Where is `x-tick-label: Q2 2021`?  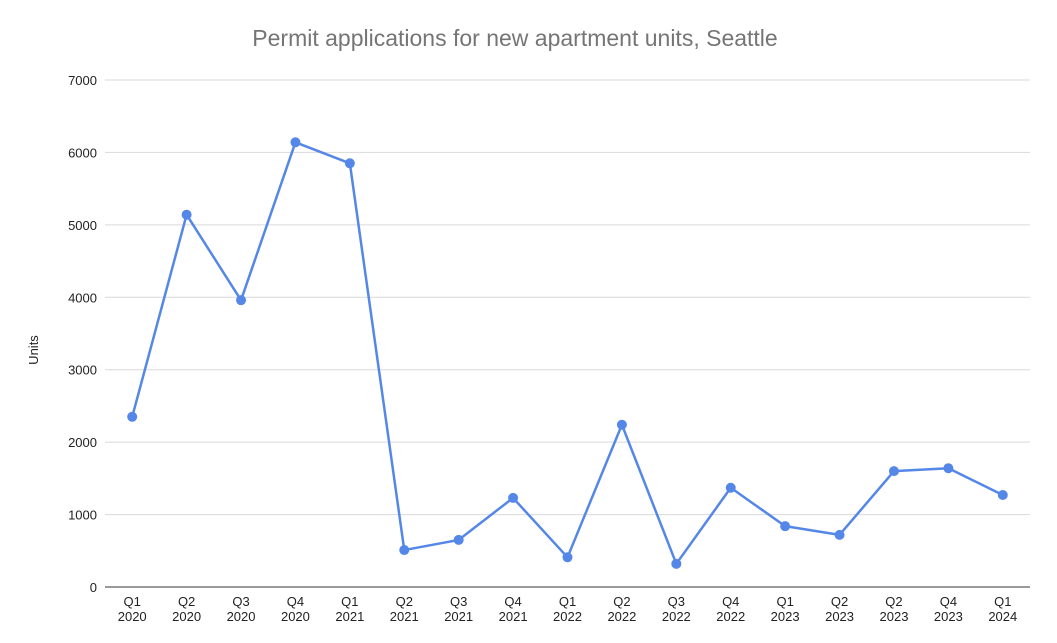
x-tick-label: Q2 2021 is located at coordinates (404, 609).